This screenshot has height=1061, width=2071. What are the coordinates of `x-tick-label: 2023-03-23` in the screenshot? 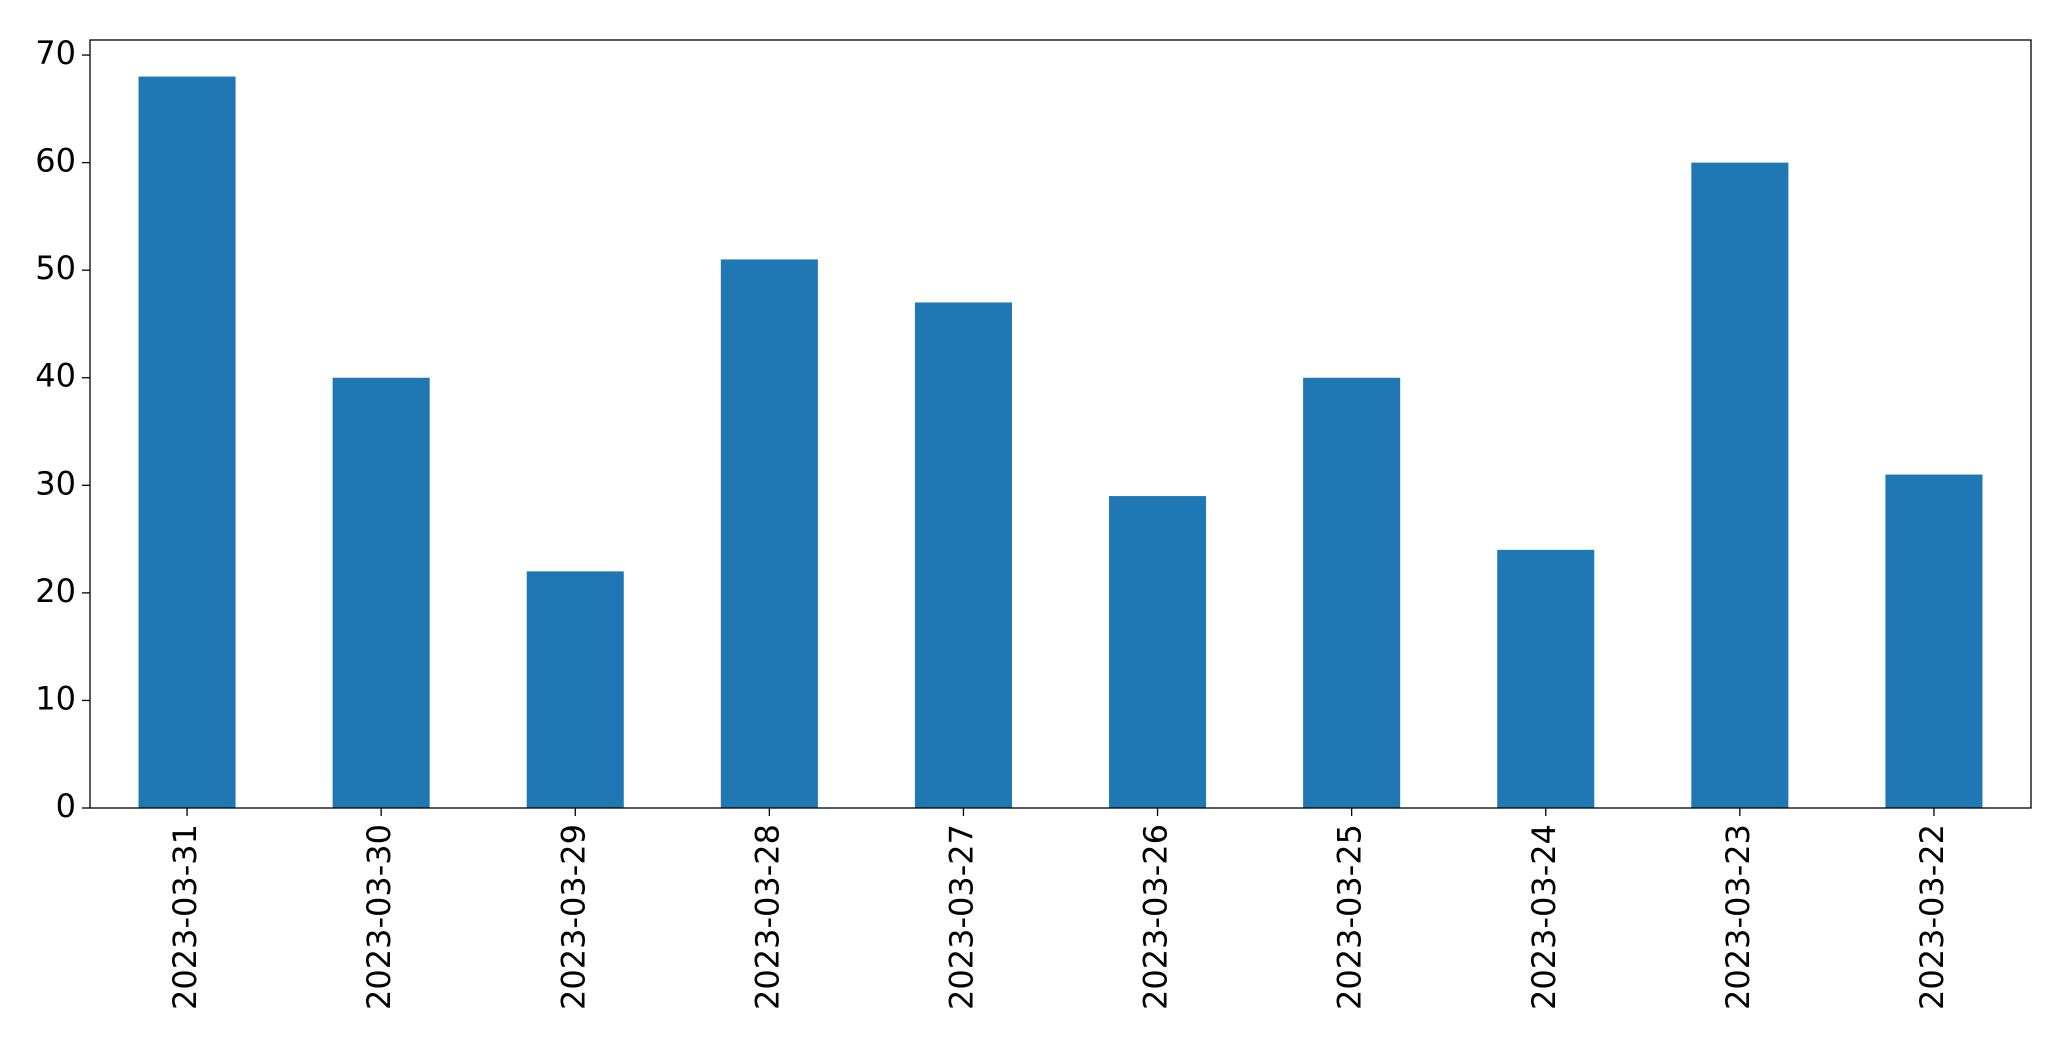 It's located at (1738, 917).